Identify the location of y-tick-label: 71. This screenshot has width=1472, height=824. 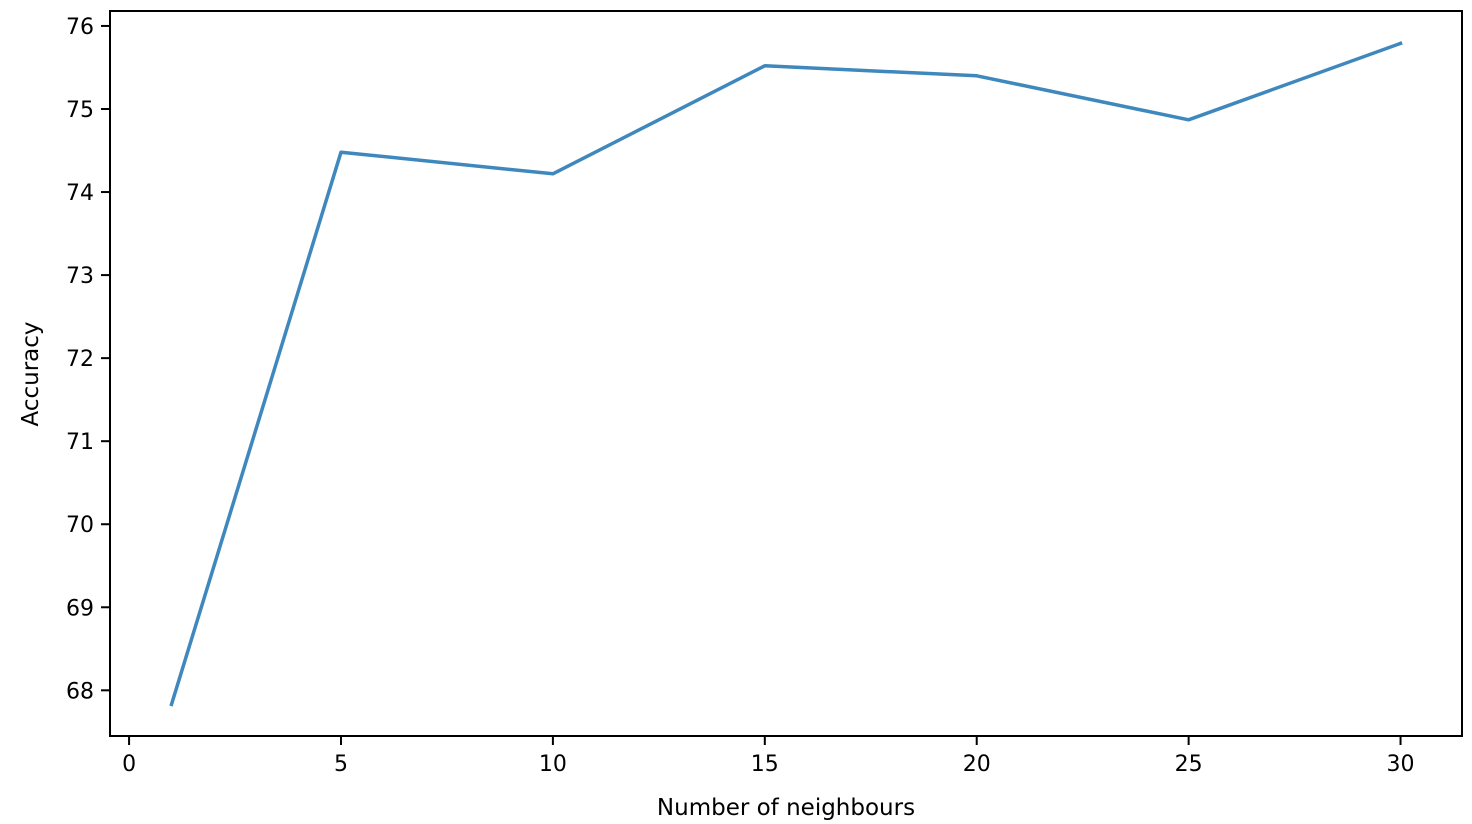
(80, 442).